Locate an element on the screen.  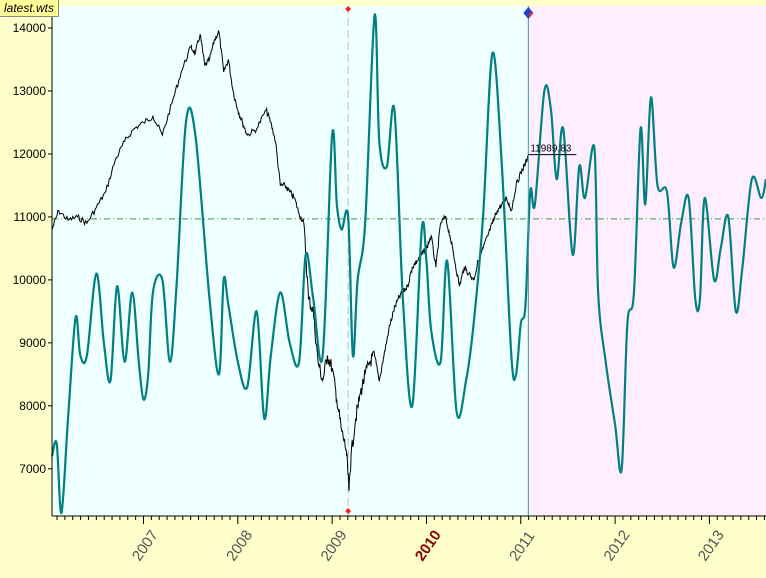
y-tick-label: 10000 is located at coordinates (30, 280).